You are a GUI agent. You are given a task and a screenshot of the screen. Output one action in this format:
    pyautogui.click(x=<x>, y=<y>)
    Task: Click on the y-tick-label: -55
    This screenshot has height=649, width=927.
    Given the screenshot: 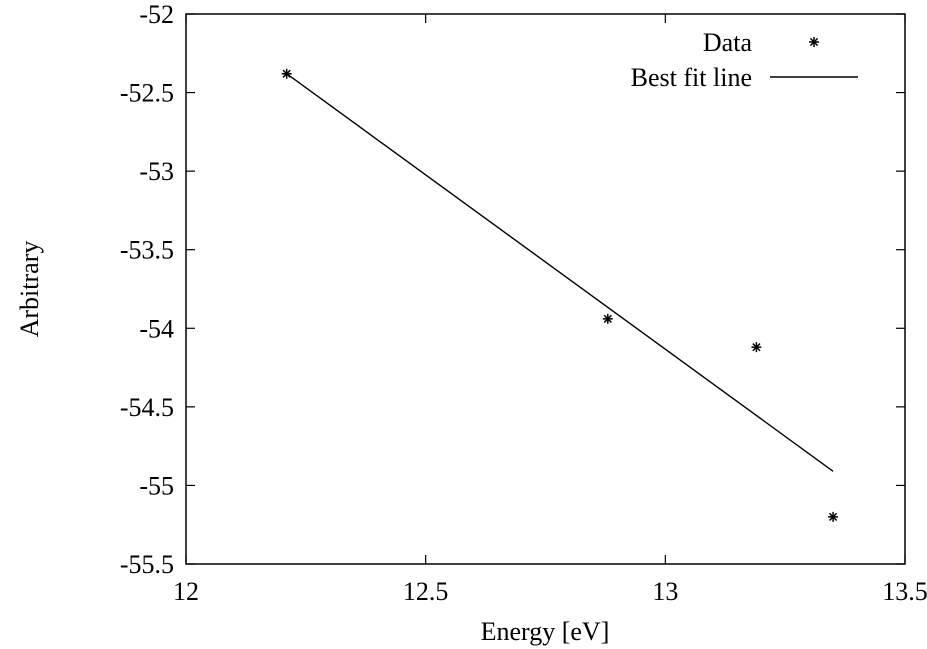 What is the action you would take?
    pyautogui.click(x=156, y=485)
    